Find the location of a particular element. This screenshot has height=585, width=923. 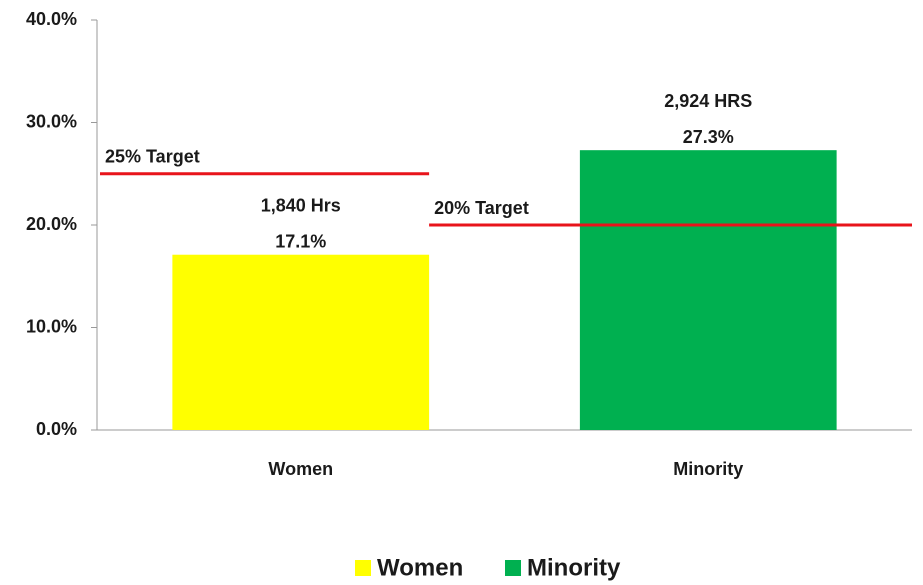

target-label: 25% Target is located at coordinates (152, 157).